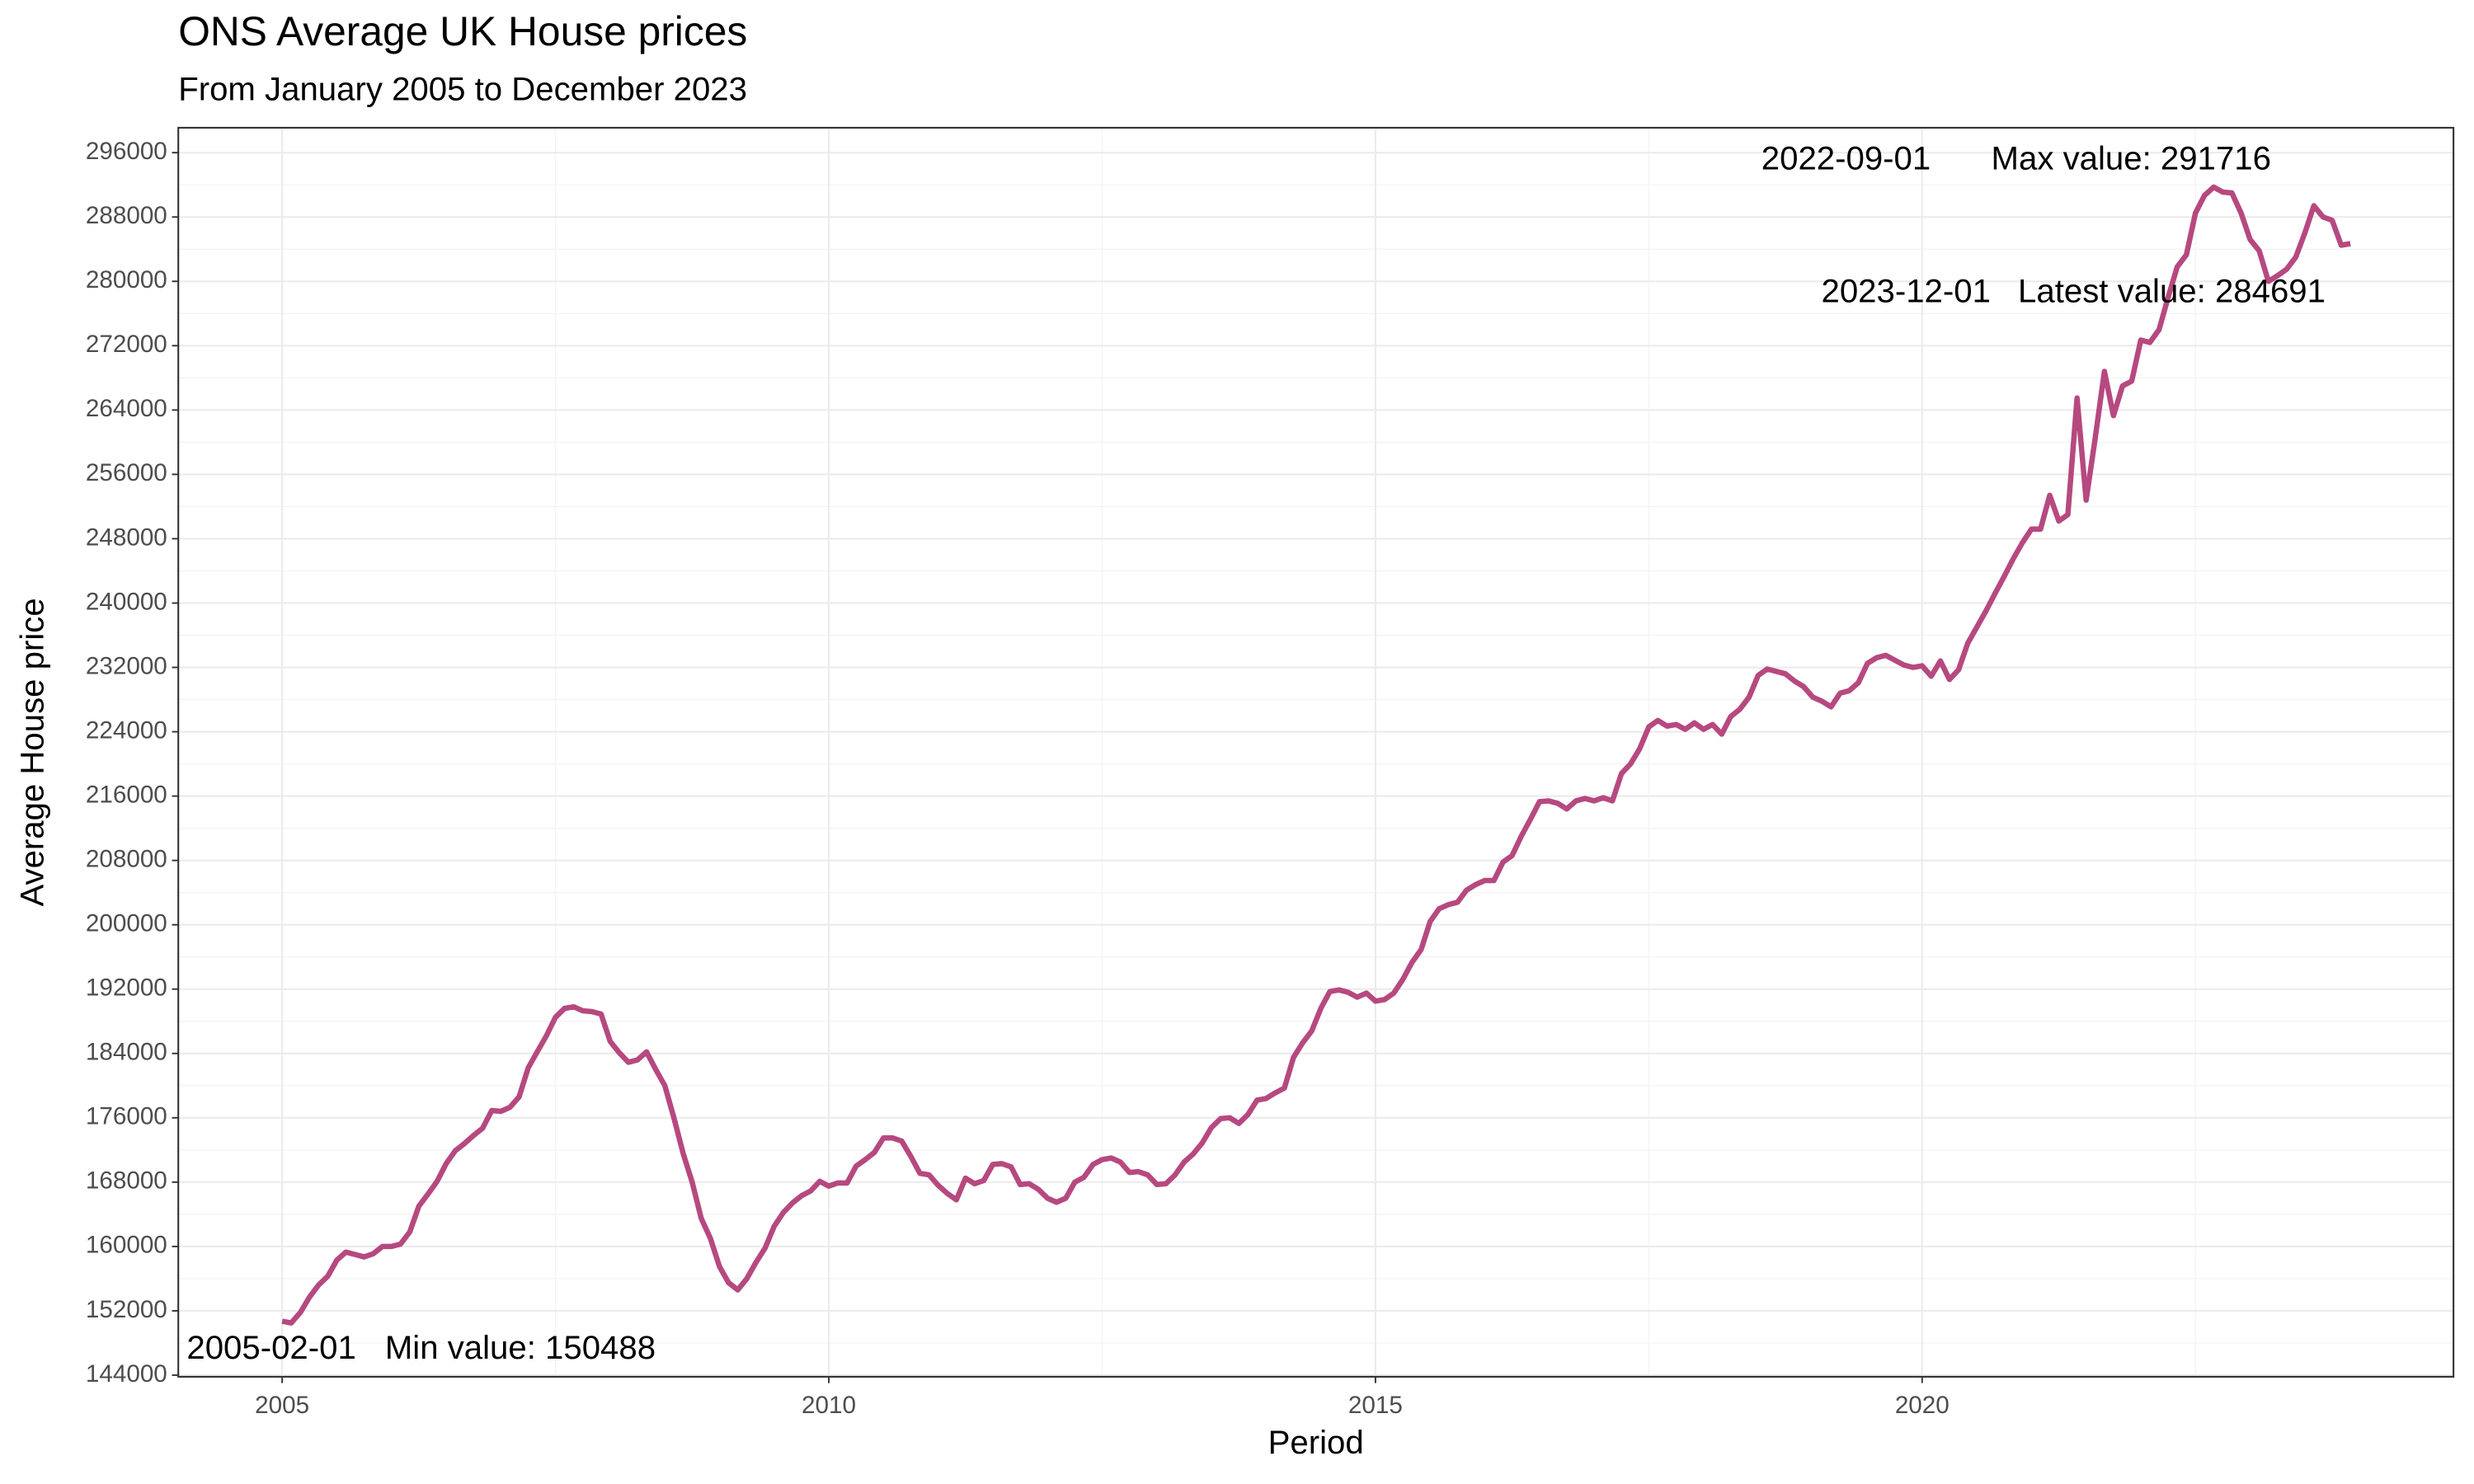 The height and width of the screenshot is (1484, 2474). What do you see at coordinates (126, 601) in the screenshot?
I see `y-tick-label: 240000` at bounding box center [126, 601].